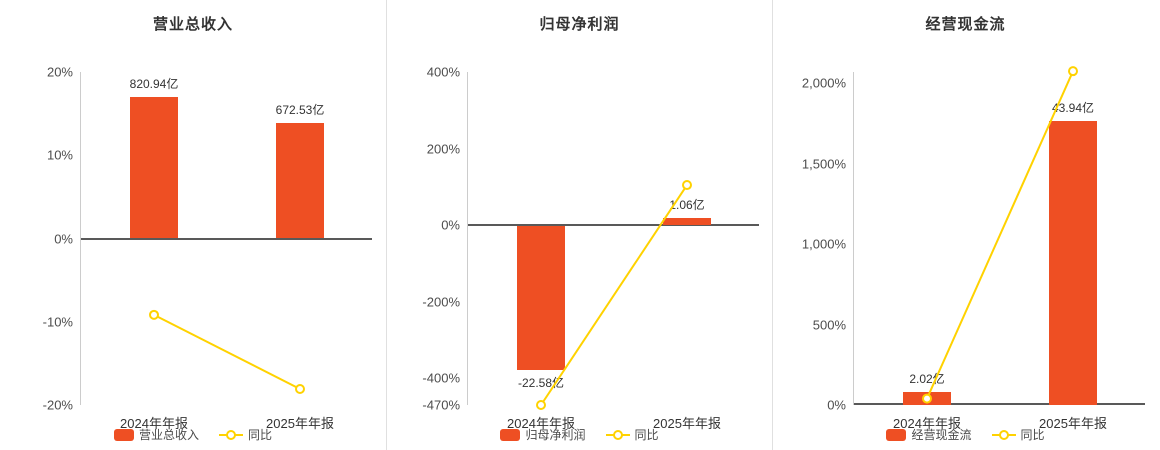  What do you see at coordinates (927, 378) in the screenshot?
I see `bar-value-label: 2.02亿` at bounding box center [927, 378].